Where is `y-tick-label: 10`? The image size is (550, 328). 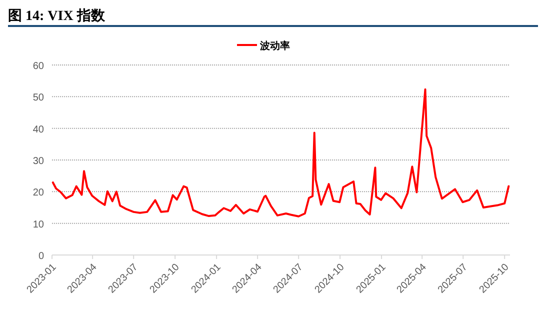 y-tick-label: 10 is located at coordinates (38, 224).